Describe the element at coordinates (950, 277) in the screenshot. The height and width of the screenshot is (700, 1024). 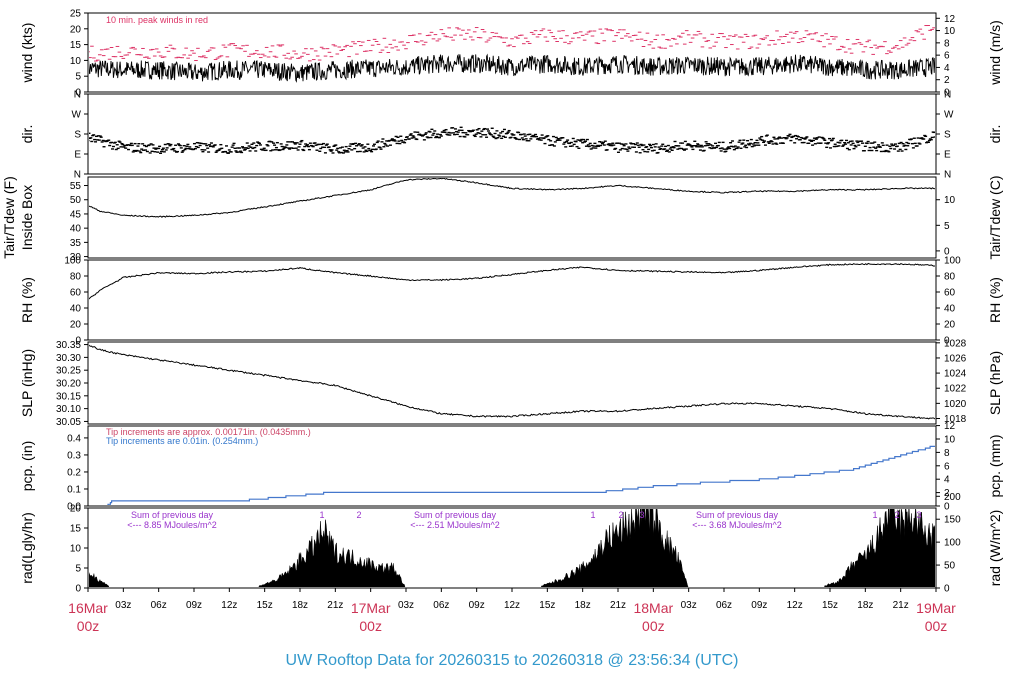
I see `rh-ytick-label-right: 80` at that location.